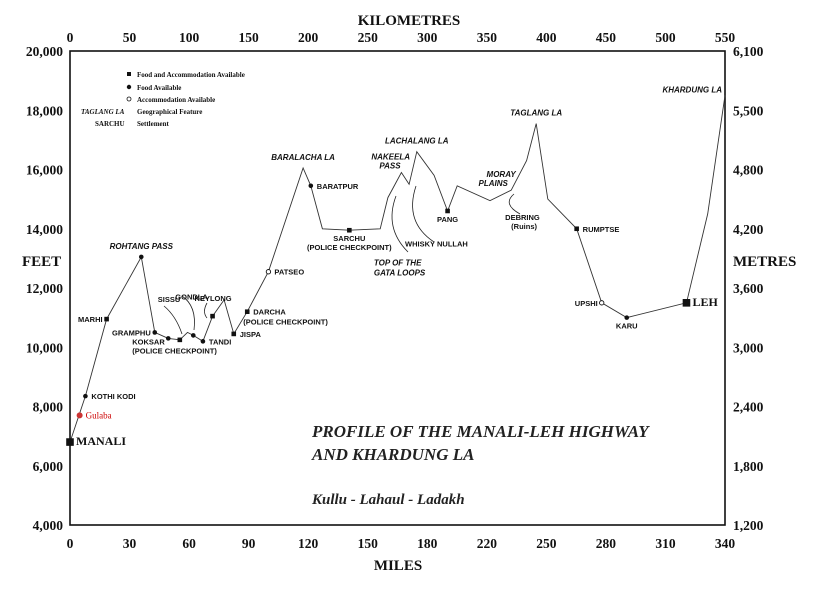 Image resolution: width=816 pixels, height=594 pixels. Describe the element at coordinates (665, 543) in the screenshot. I see `x-tick-label-miles: 310` at that location.